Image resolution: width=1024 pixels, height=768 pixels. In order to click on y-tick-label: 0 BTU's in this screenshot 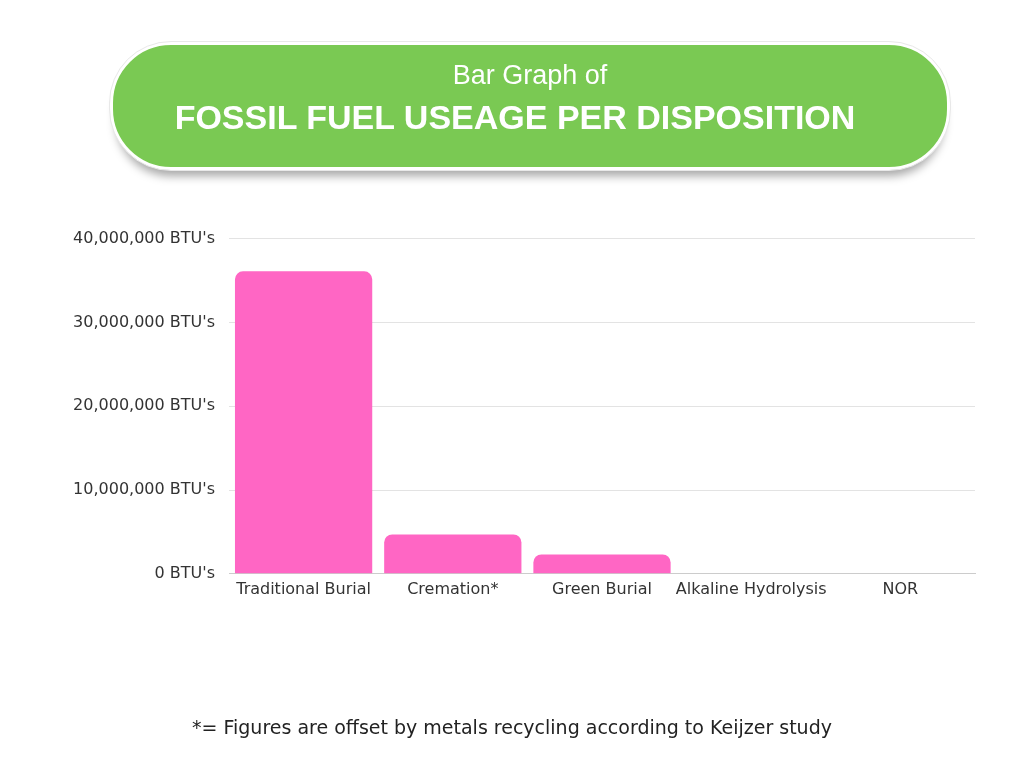, I will do `click(184, 572)`.